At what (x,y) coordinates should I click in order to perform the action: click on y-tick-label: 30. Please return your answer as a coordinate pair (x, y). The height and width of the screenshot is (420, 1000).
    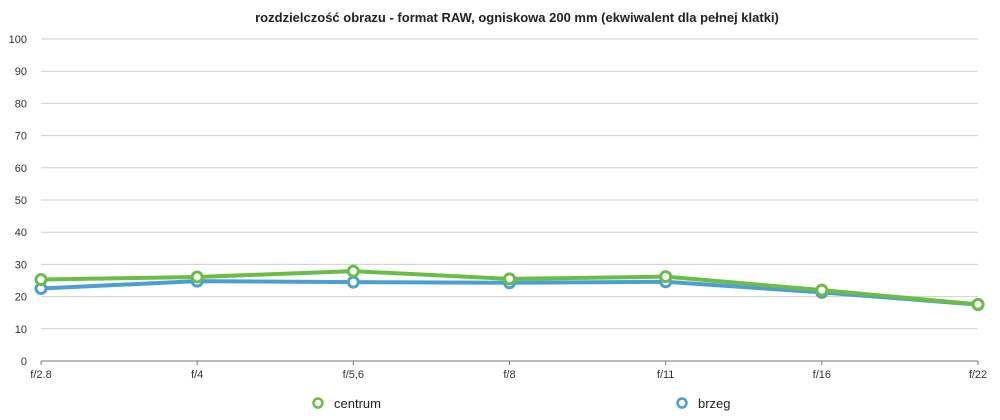
    Looking at the image, I should click on (21, 265).